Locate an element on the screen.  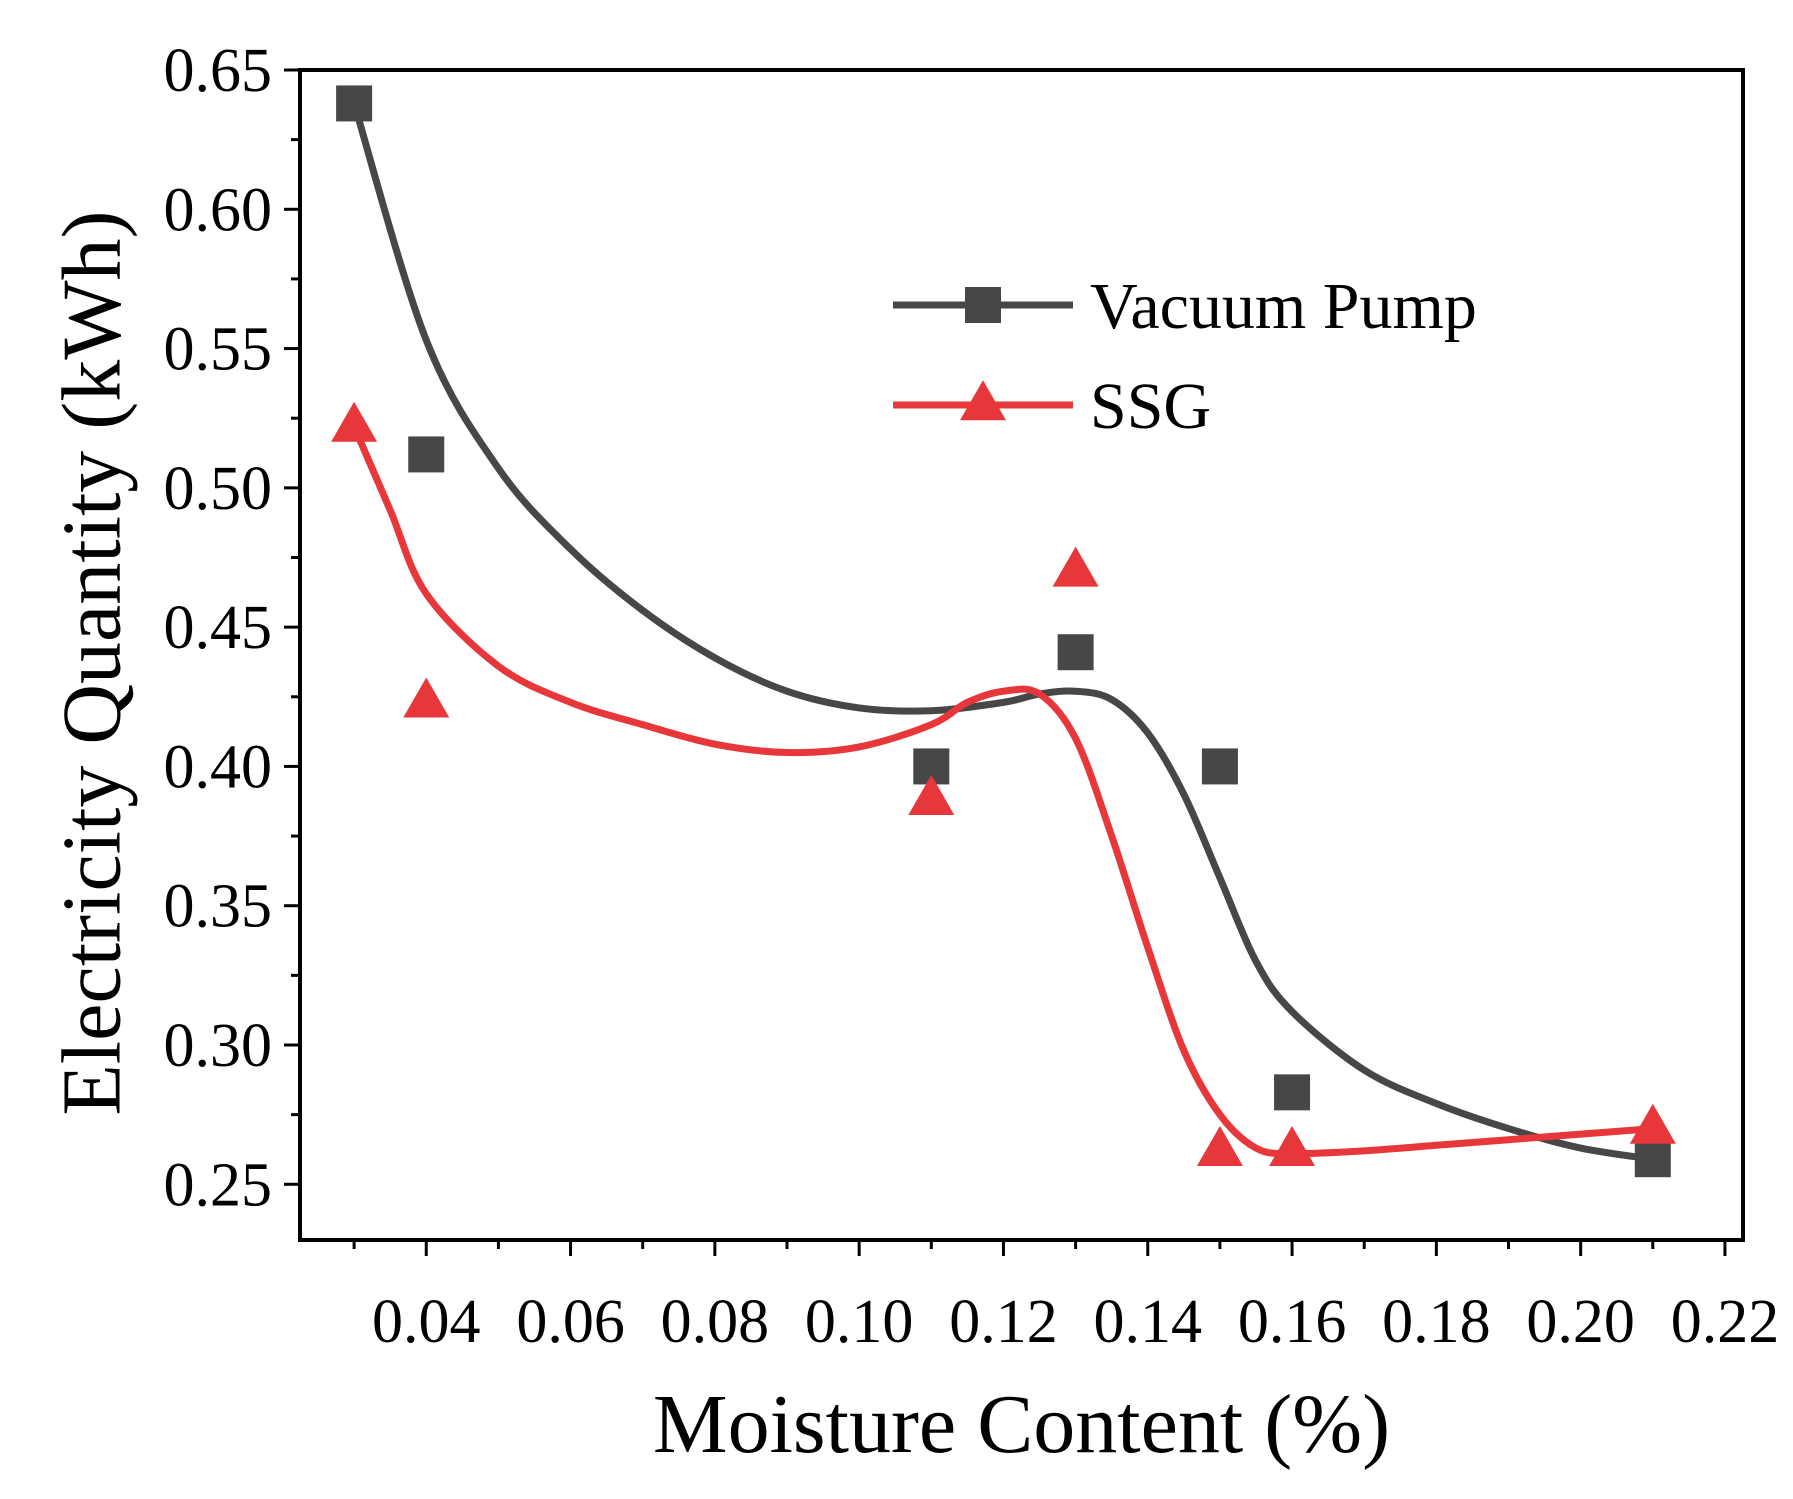
y-tick-label-3: 0.40 is located at coordinates (218, 767).